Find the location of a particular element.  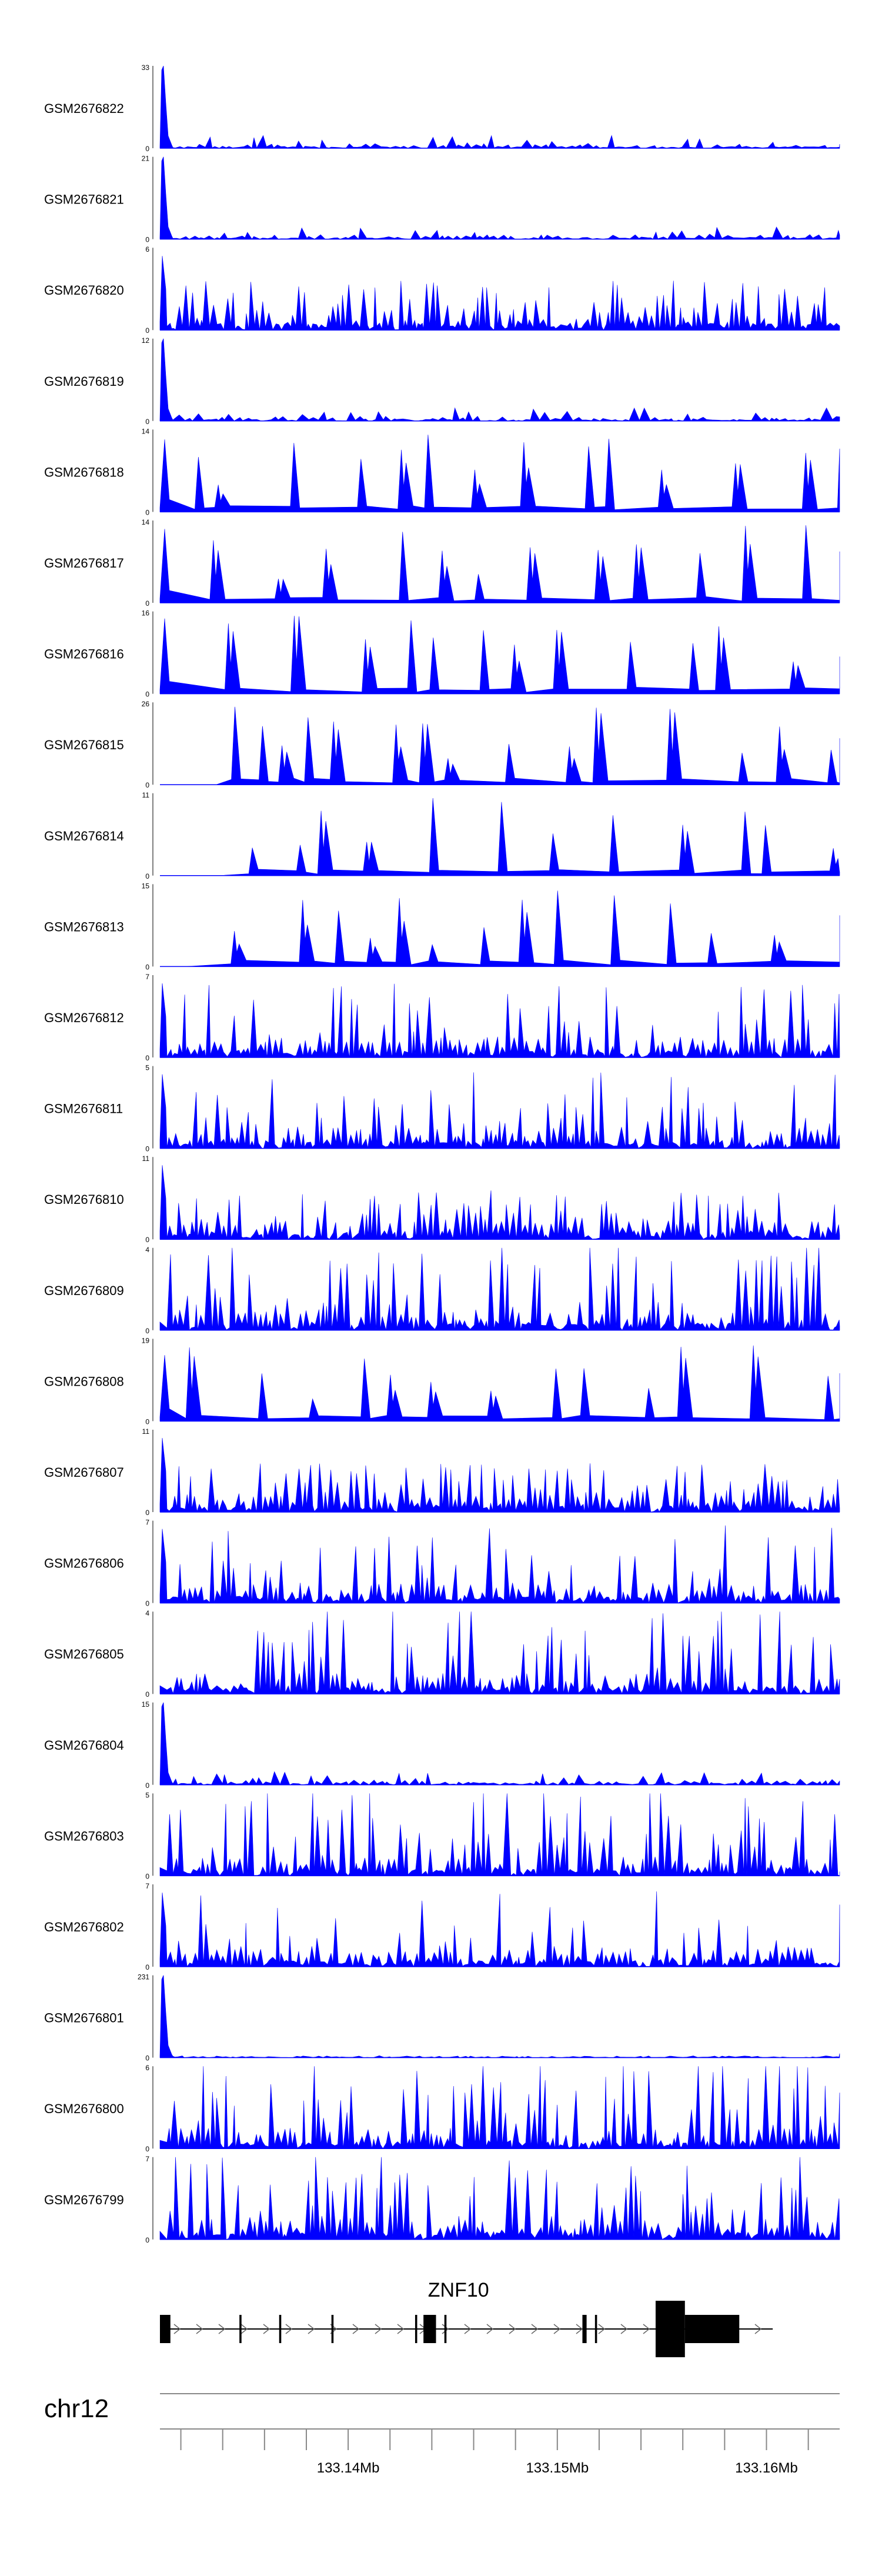

track-GSM2676822: GSM2676822 33 0 is located at coordinates (442, 108).